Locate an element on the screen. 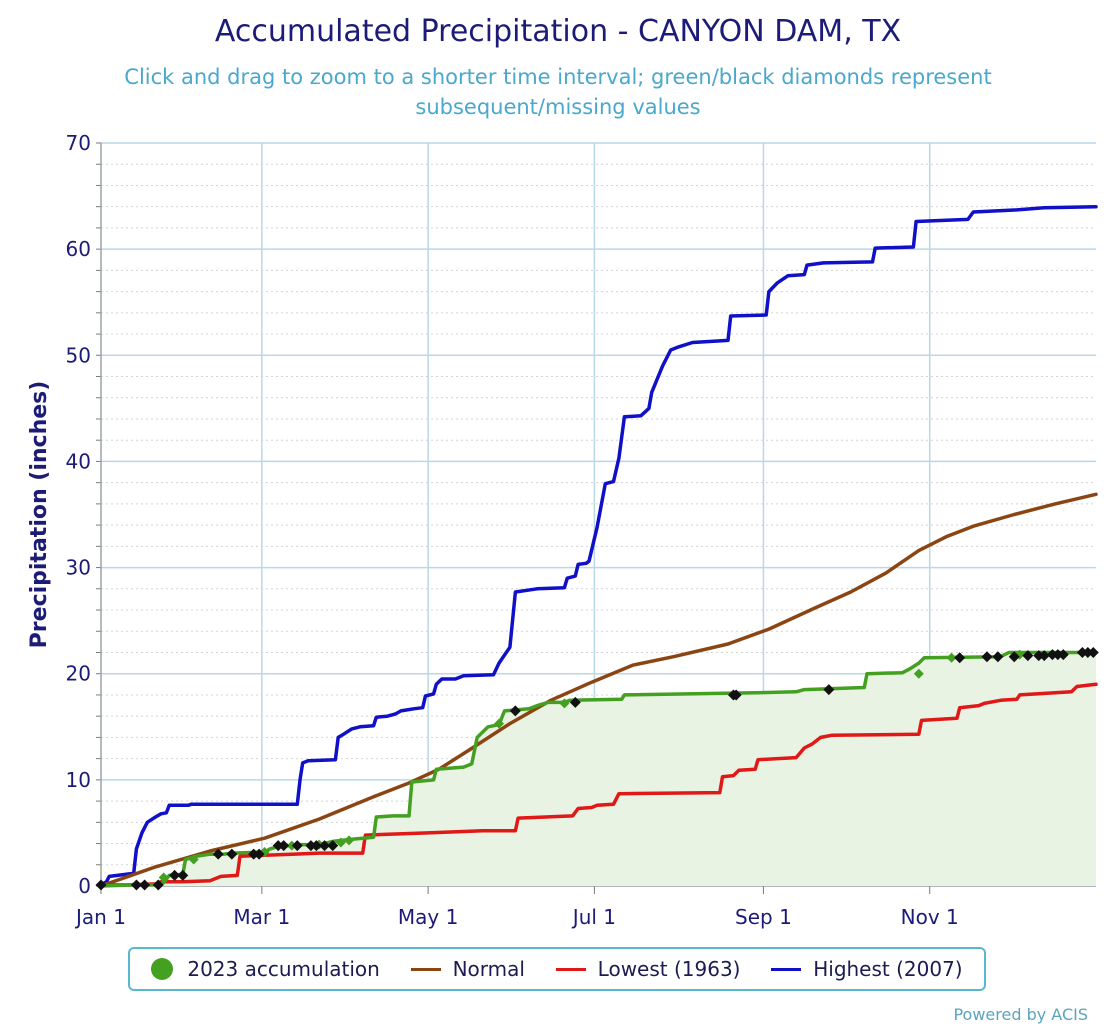  legend-item-lowest: Lowest (1963) is located at coordinates (648, 969).